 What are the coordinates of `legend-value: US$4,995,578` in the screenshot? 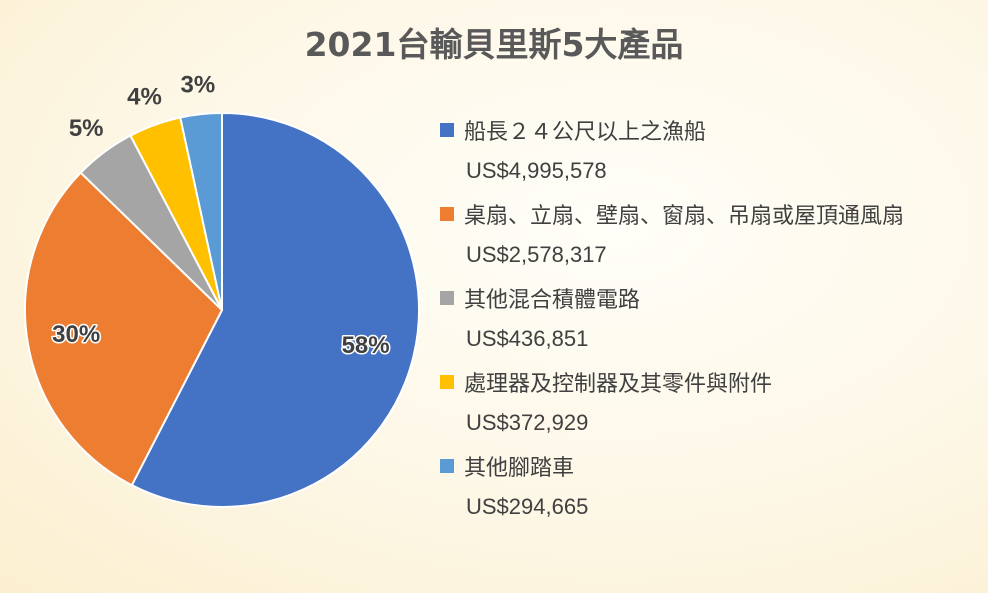 It's located at (536, 170).